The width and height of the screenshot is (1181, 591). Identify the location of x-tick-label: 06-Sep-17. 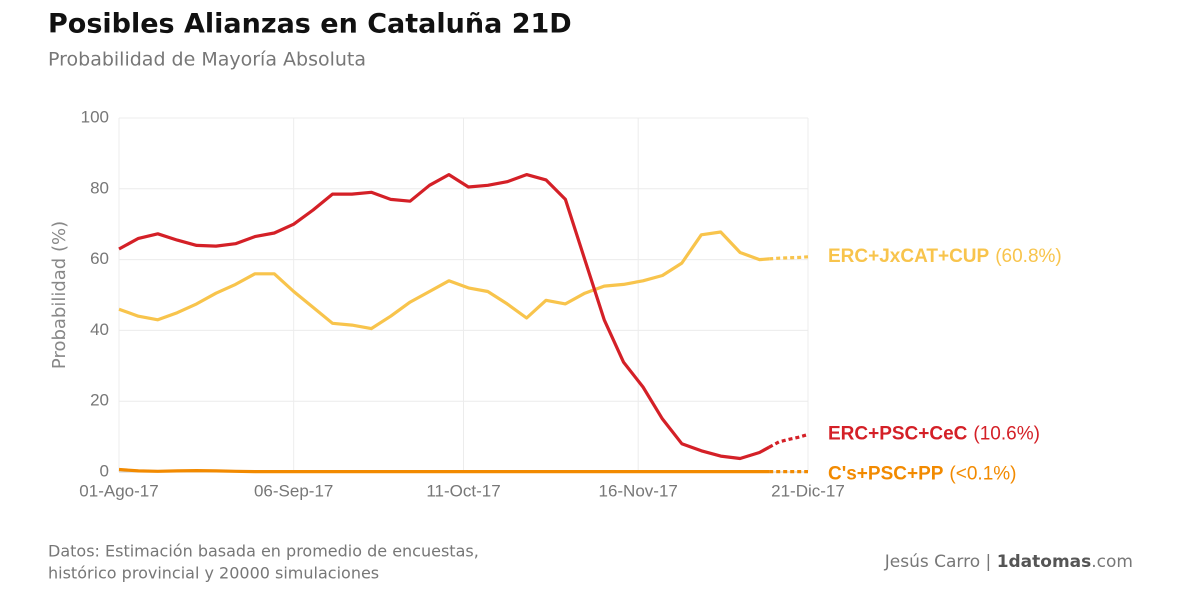
(293, 490).